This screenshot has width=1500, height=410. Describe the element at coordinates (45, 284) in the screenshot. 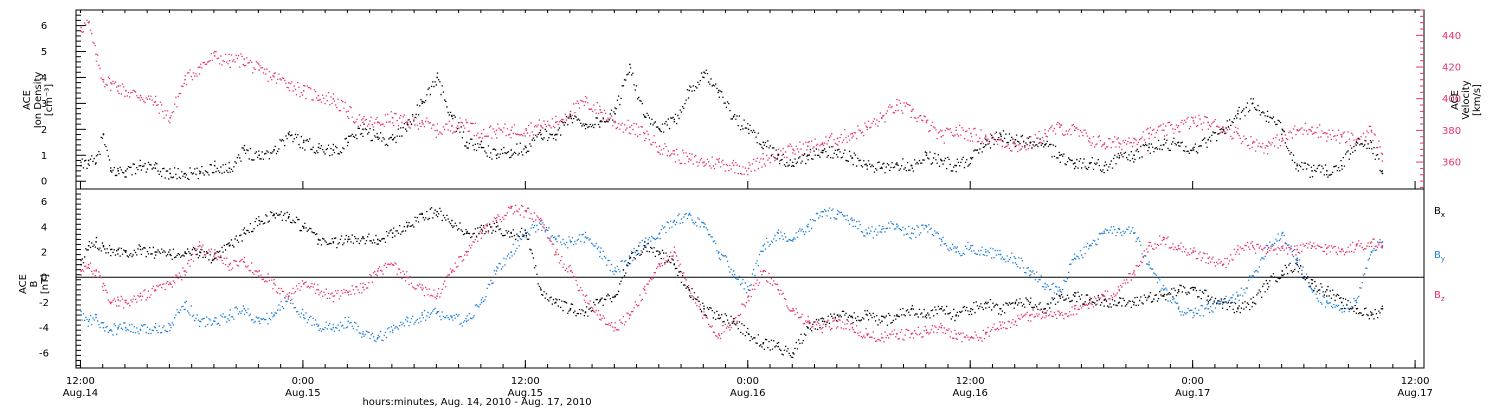

I see `b-axis-label-line: [nT]` at that location.